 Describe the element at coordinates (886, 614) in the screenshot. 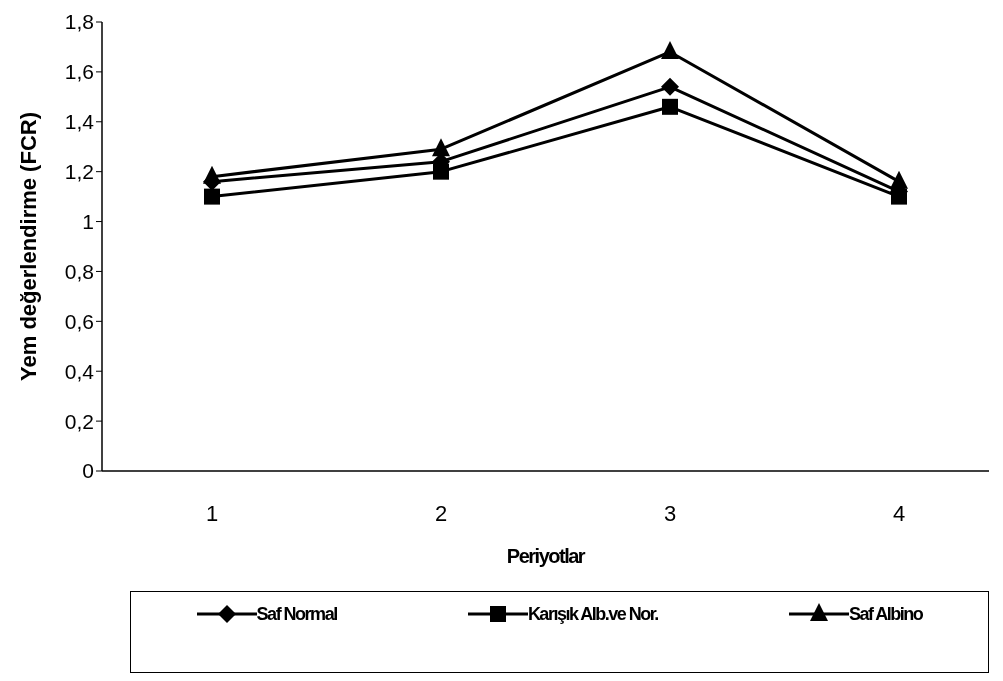

I see `legend-label: Saf Albino` at that location.